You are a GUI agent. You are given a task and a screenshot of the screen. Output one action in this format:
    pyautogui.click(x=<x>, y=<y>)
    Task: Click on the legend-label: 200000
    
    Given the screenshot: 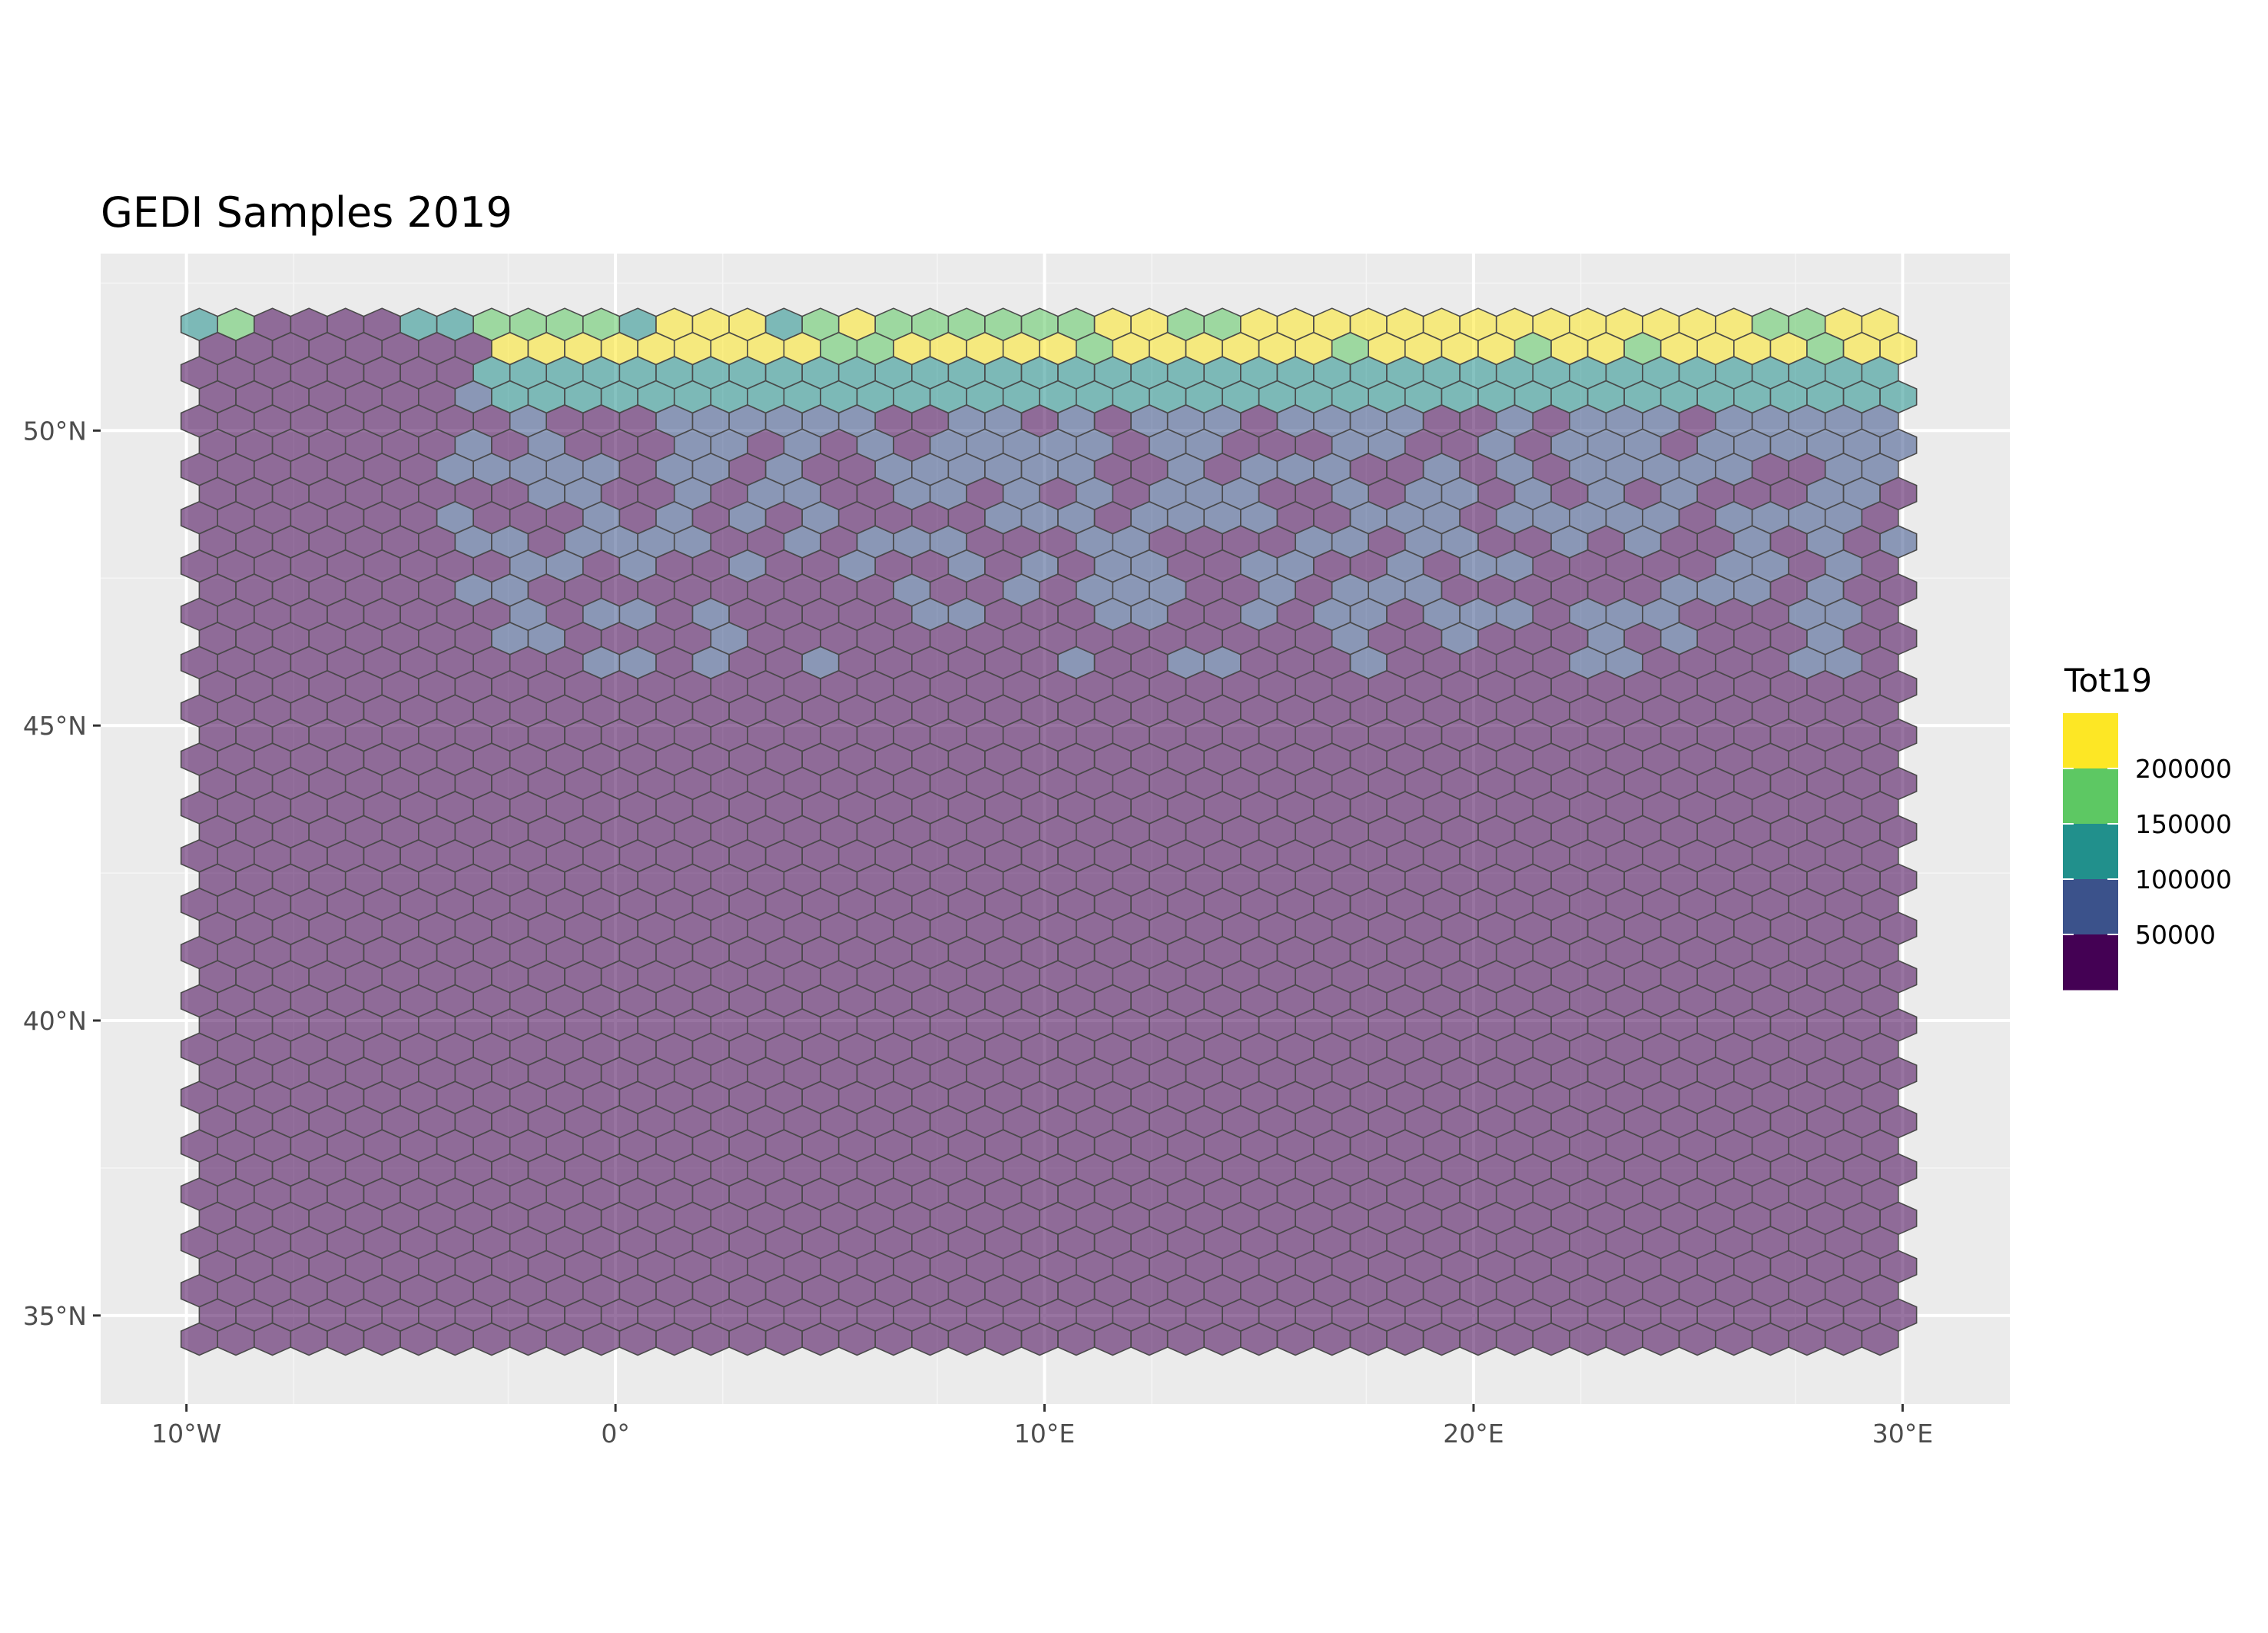 What is the action you would take?
    pyautogui.click(x=2183, y=769)
    